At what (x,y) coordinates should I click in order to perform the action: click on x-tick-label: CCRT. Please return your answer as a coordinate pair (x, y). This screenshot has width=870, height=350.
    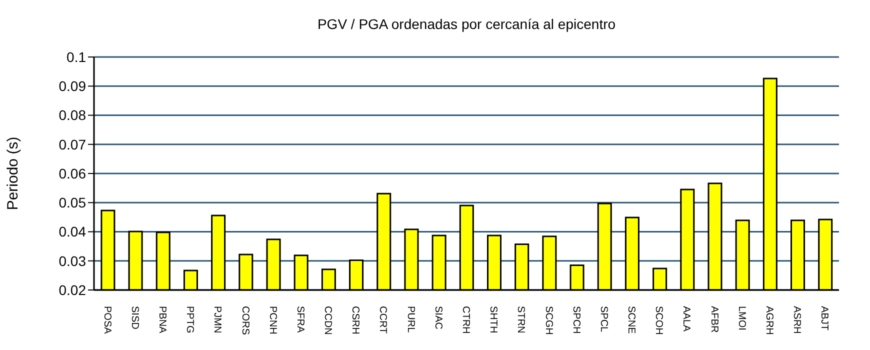
    Looking at the image, I should click on (382, 320).